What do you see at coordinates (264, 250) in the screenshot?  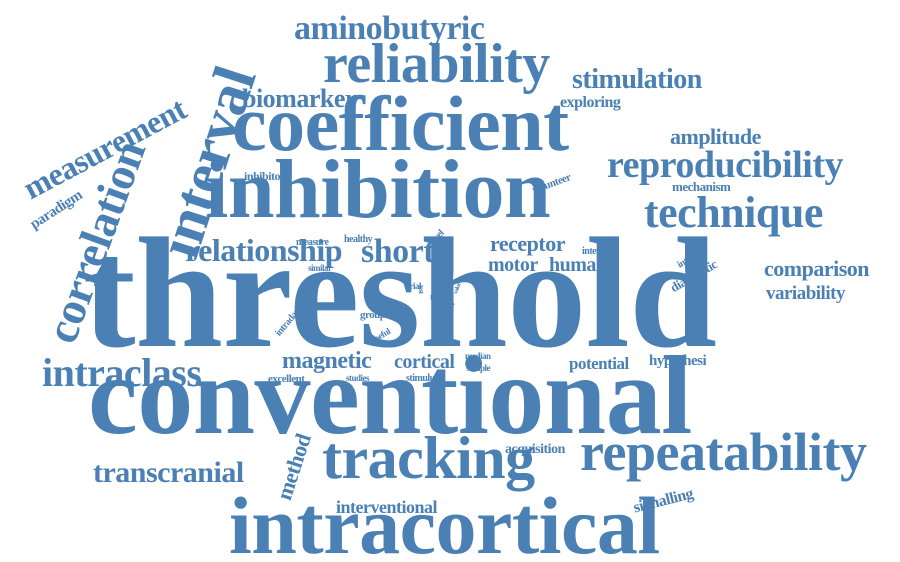 I see `word-relationship: relationship` at bounding box center [264, 250].